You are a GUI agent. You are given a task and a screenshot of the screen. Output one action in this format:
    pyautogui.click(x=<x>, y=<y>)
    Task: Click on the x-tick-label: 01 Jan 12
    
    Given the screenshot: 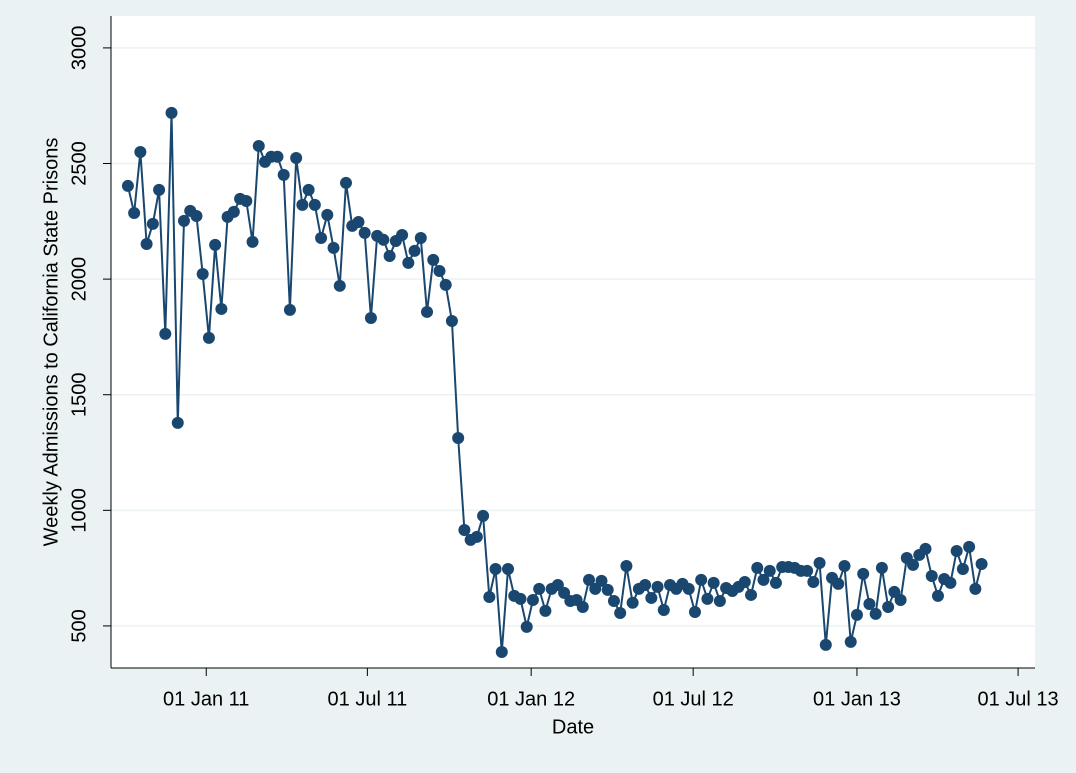 What is the action you would take?
    pyautogui.click(x=531, y=699)
    